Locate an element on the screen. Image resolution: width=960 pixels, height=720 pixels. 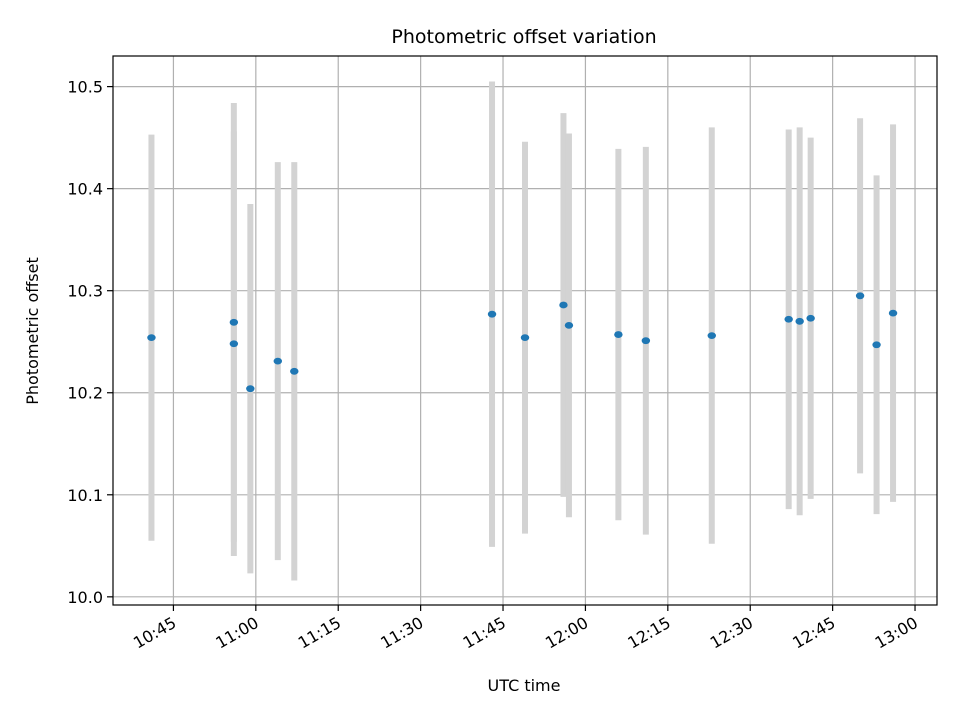
y-tick-label: 10.3 is located at coordinates (85, 291).